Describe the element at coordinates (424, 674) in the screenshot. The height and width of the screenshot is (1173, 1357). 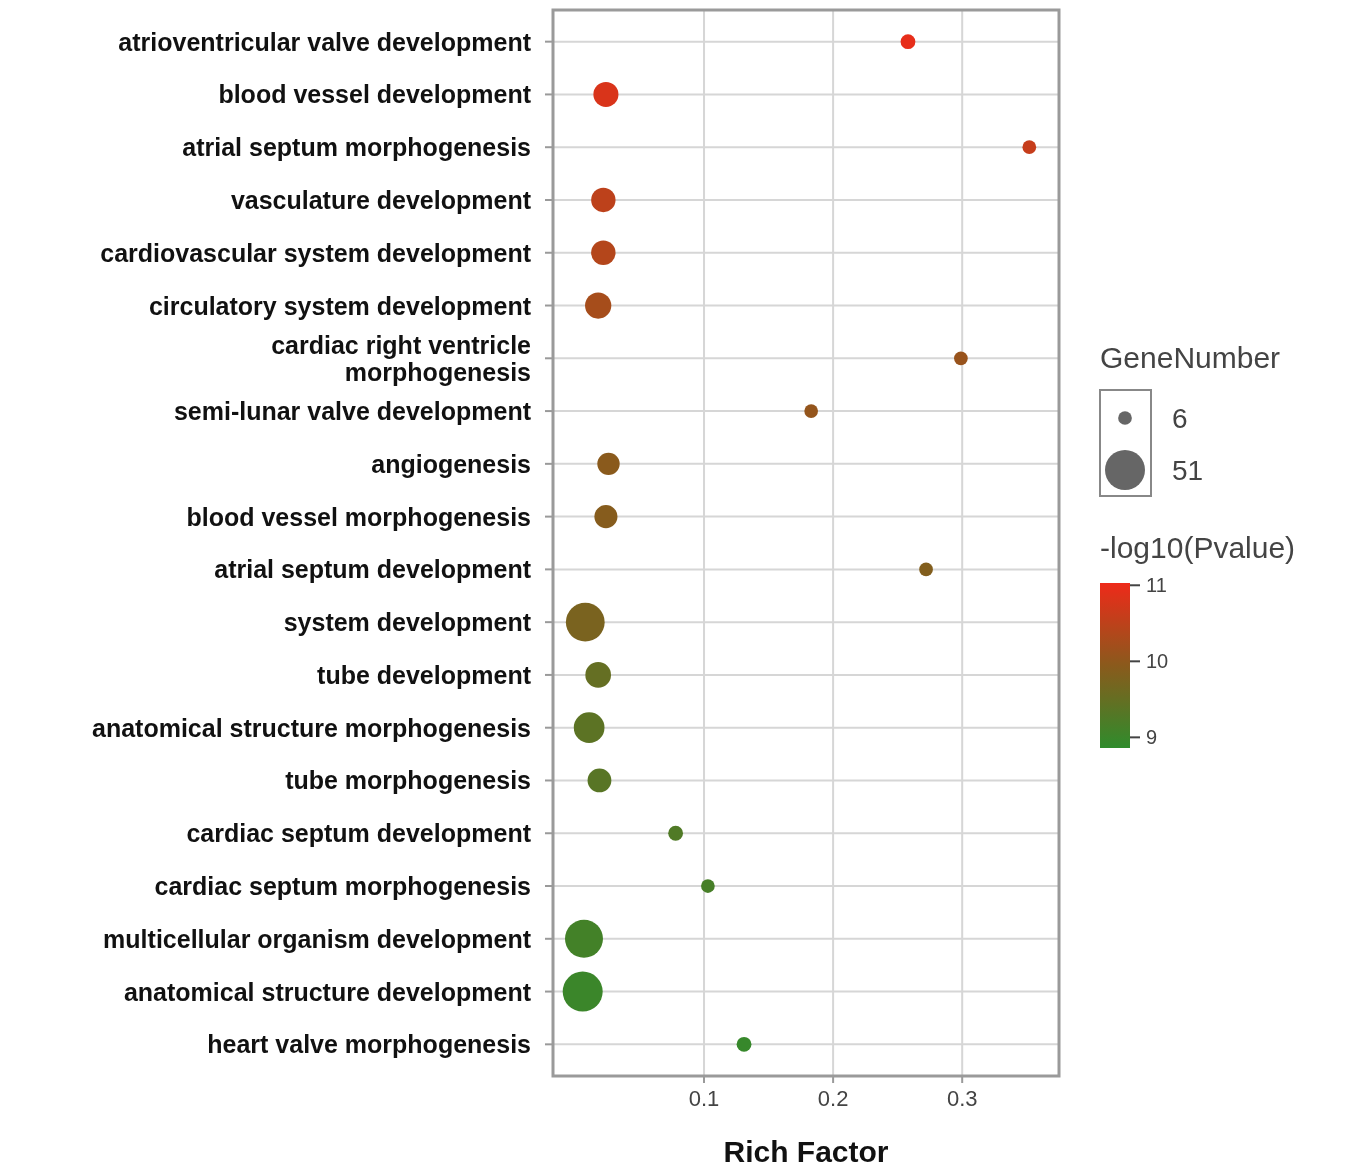
I see `y-tick-label: tube development` at that location.